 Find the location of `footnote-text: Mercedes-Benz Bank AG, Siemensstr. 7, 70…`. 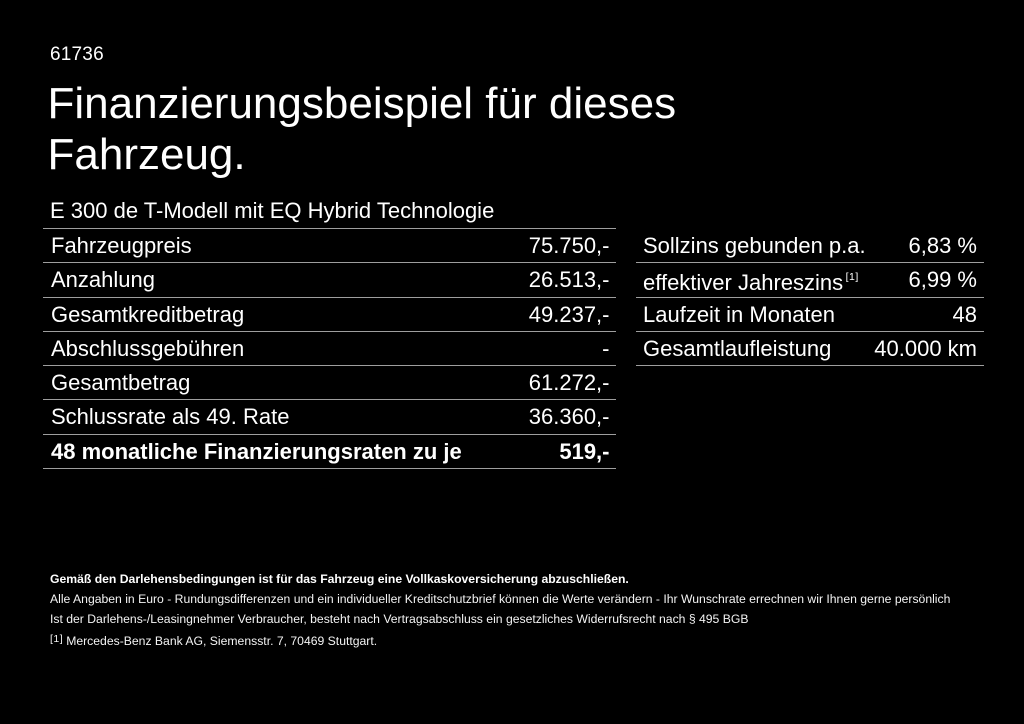

footnote-text: Mercedes-Benz Bank AG, Siemensstr. 7, 70… is located at coordinates (222, 640).